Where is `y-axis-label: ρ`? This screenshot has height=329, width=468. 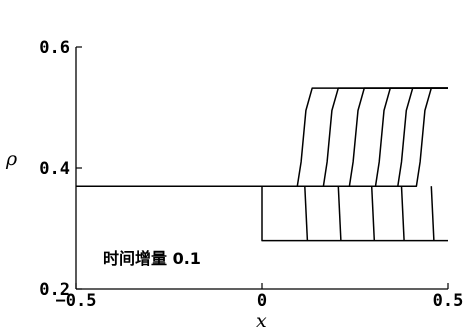 y-axis-label: ρ is located at coordinates (11, 159).